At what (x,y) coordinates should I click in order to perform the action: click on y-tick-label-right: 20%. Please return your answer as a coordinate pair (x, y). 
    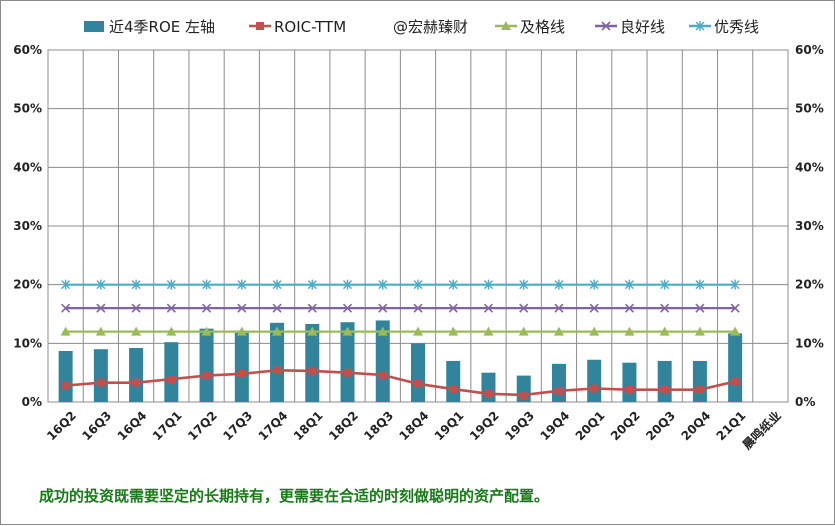
    Looking at the image, I should click on (809, 285).